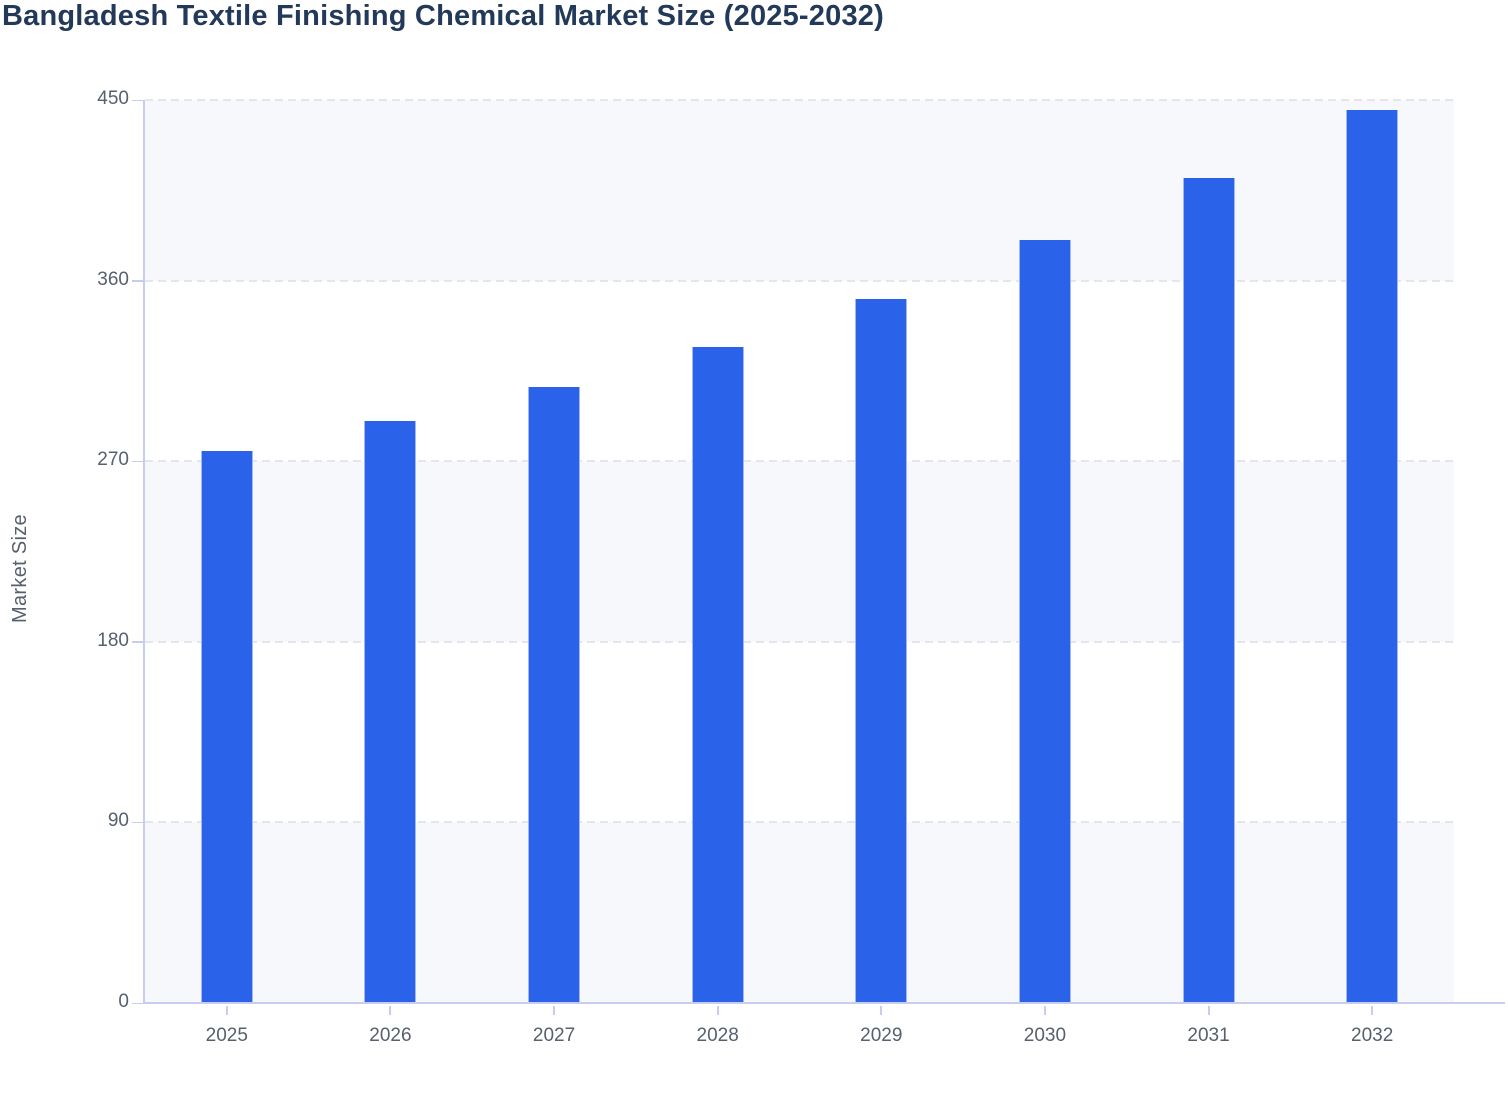 The width and height of the screenshot is (1508, 1120). Describe the element at coordinates (123, 1001) in the screenshot. I see `y-tick-label: 0` at that location.